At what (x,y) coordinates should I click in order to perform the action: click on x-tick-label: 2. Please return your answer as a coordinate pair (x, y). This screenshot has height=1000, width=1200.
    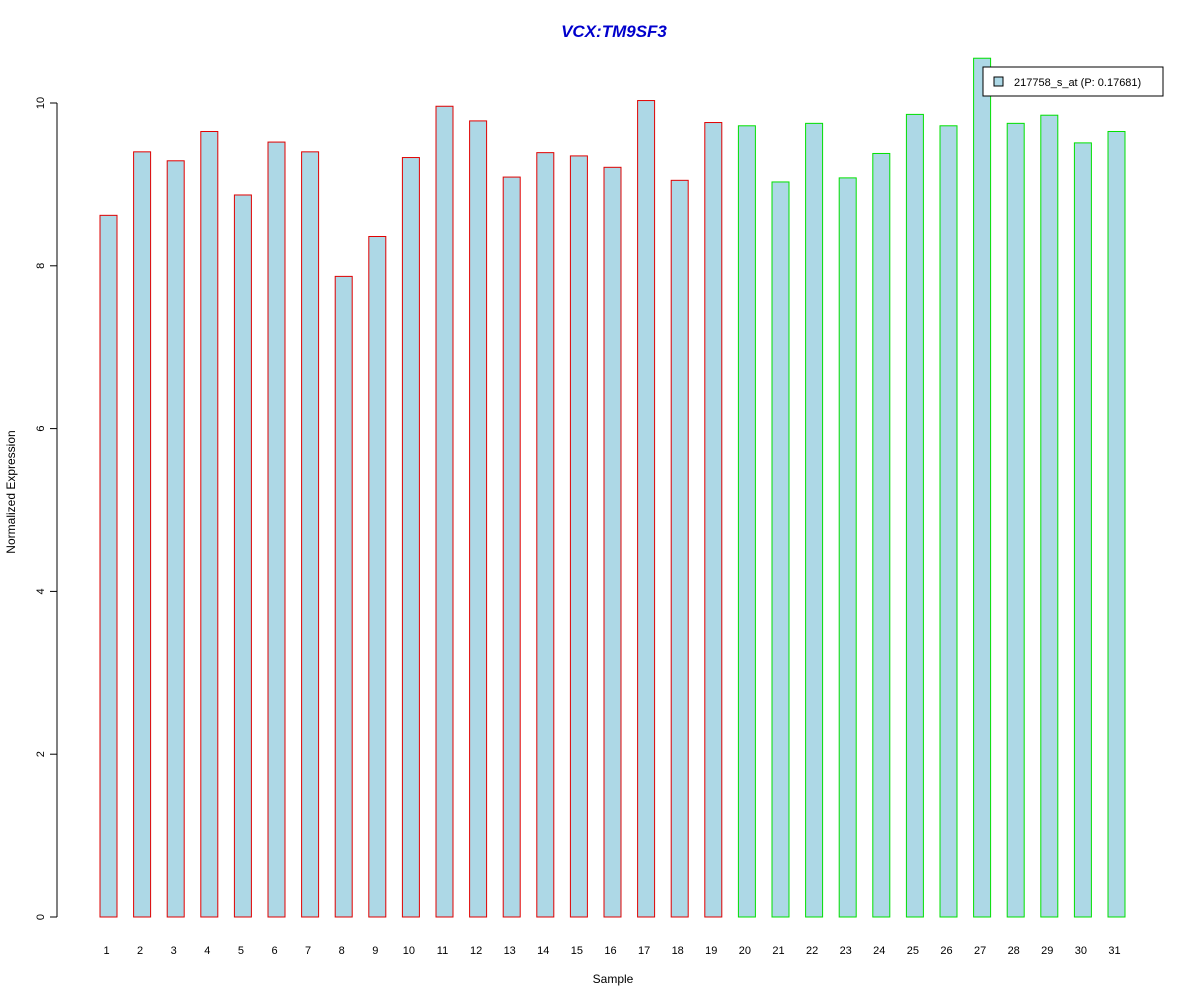
    Looking at the image, I should click on (140, 951).